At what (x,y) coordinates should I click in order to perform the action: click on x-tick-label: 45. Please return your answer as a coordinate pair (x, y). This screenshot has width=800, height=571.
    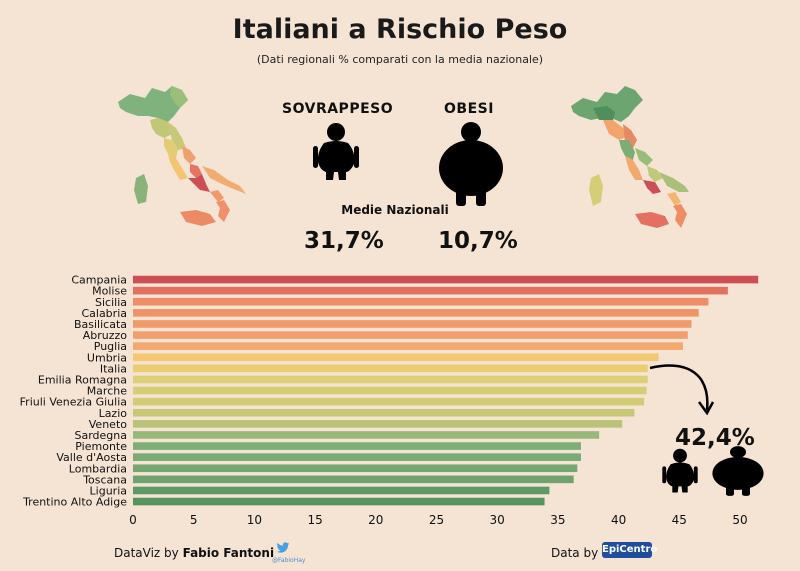
    Looking at the image, I should click on (679, 520).